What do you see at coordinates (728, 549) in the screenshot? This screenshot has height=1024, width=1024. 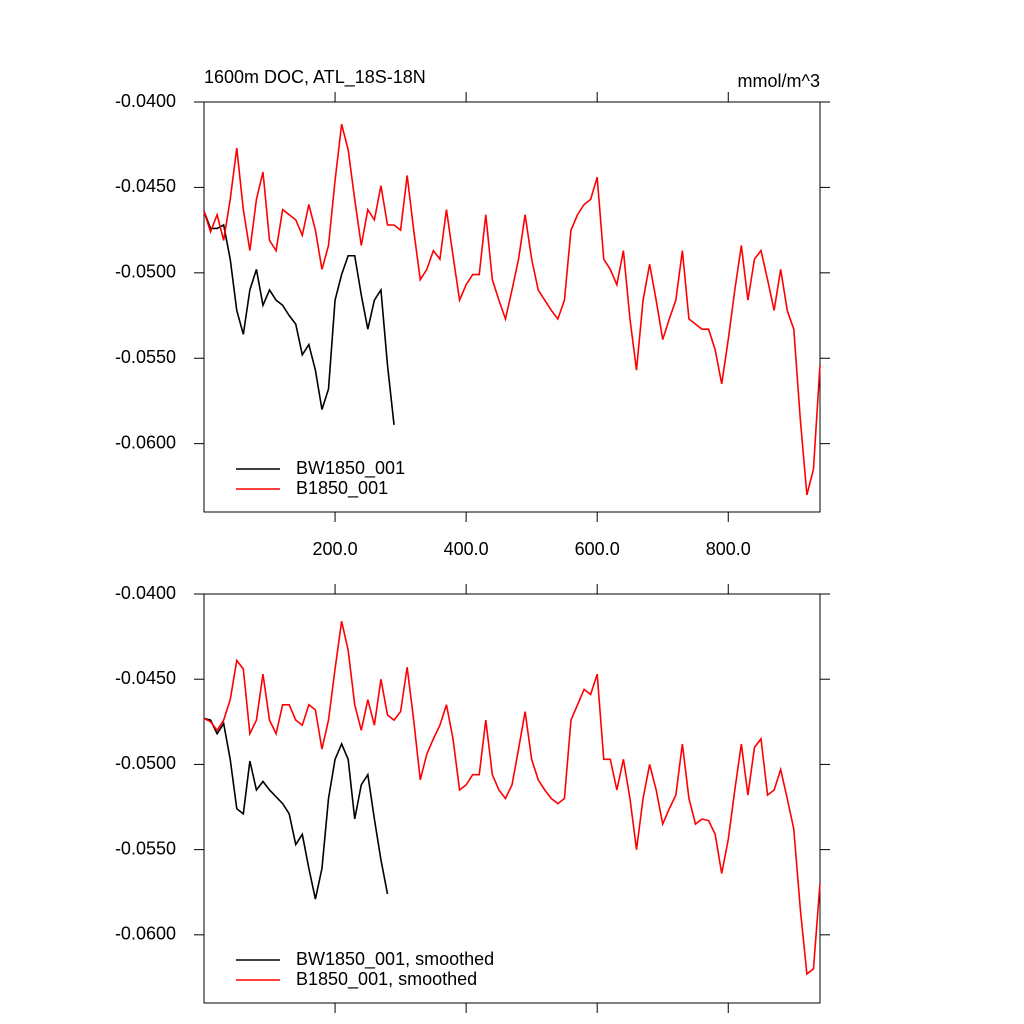 I see `x-tick-label: 800.0` at bounding box center [728, 549].